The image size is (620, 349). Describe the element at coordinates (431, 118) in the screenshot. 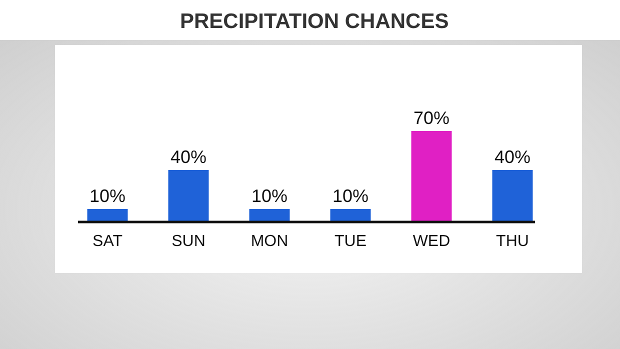

I see `data-label: 70%` at that location.